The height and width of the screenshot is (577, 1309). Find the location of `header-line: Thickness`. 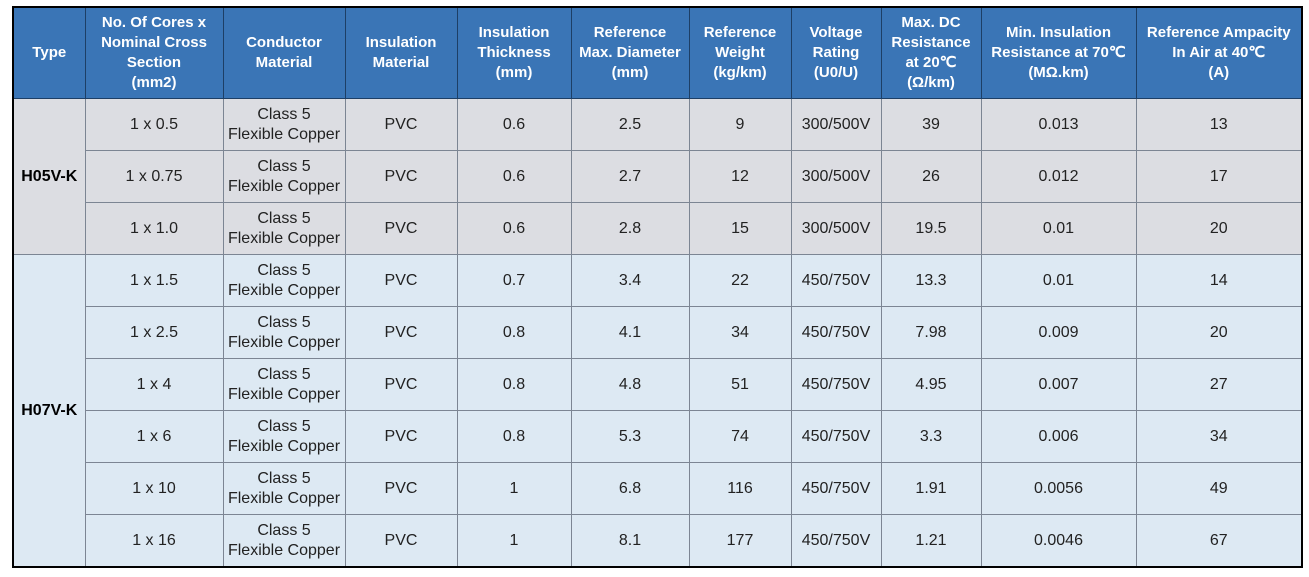

header-line: Thickness is located at coordinates (514, 52).